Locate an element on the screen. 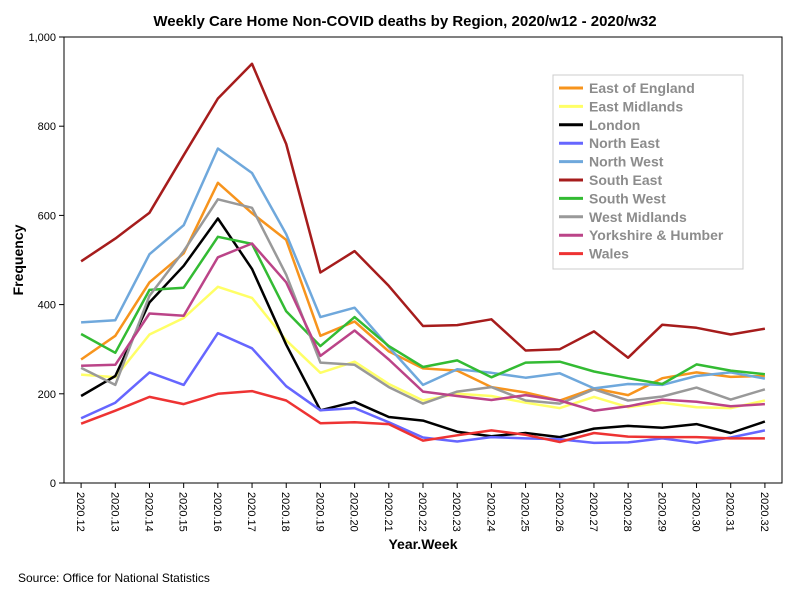  legend-label: West Midlands is located at coordinates (638, 217).